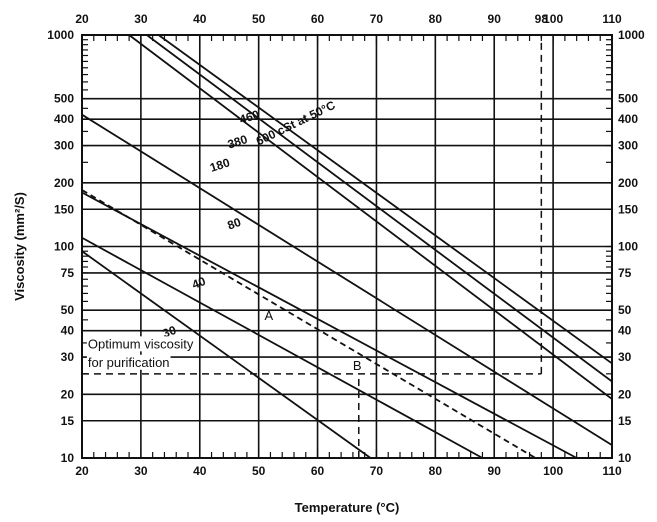  I want to click on y-tick-label-right: 100, so click(628, 247).